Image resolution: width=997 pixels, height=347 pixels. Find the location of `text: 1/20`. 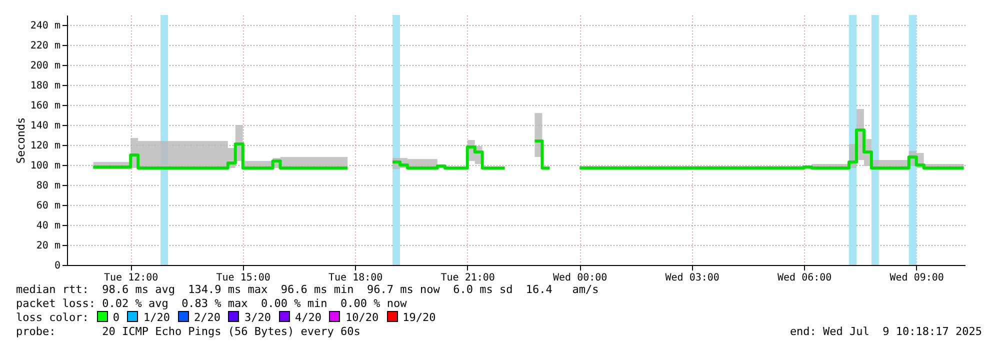

text: 1/20 is located at coordinates (156, 317).